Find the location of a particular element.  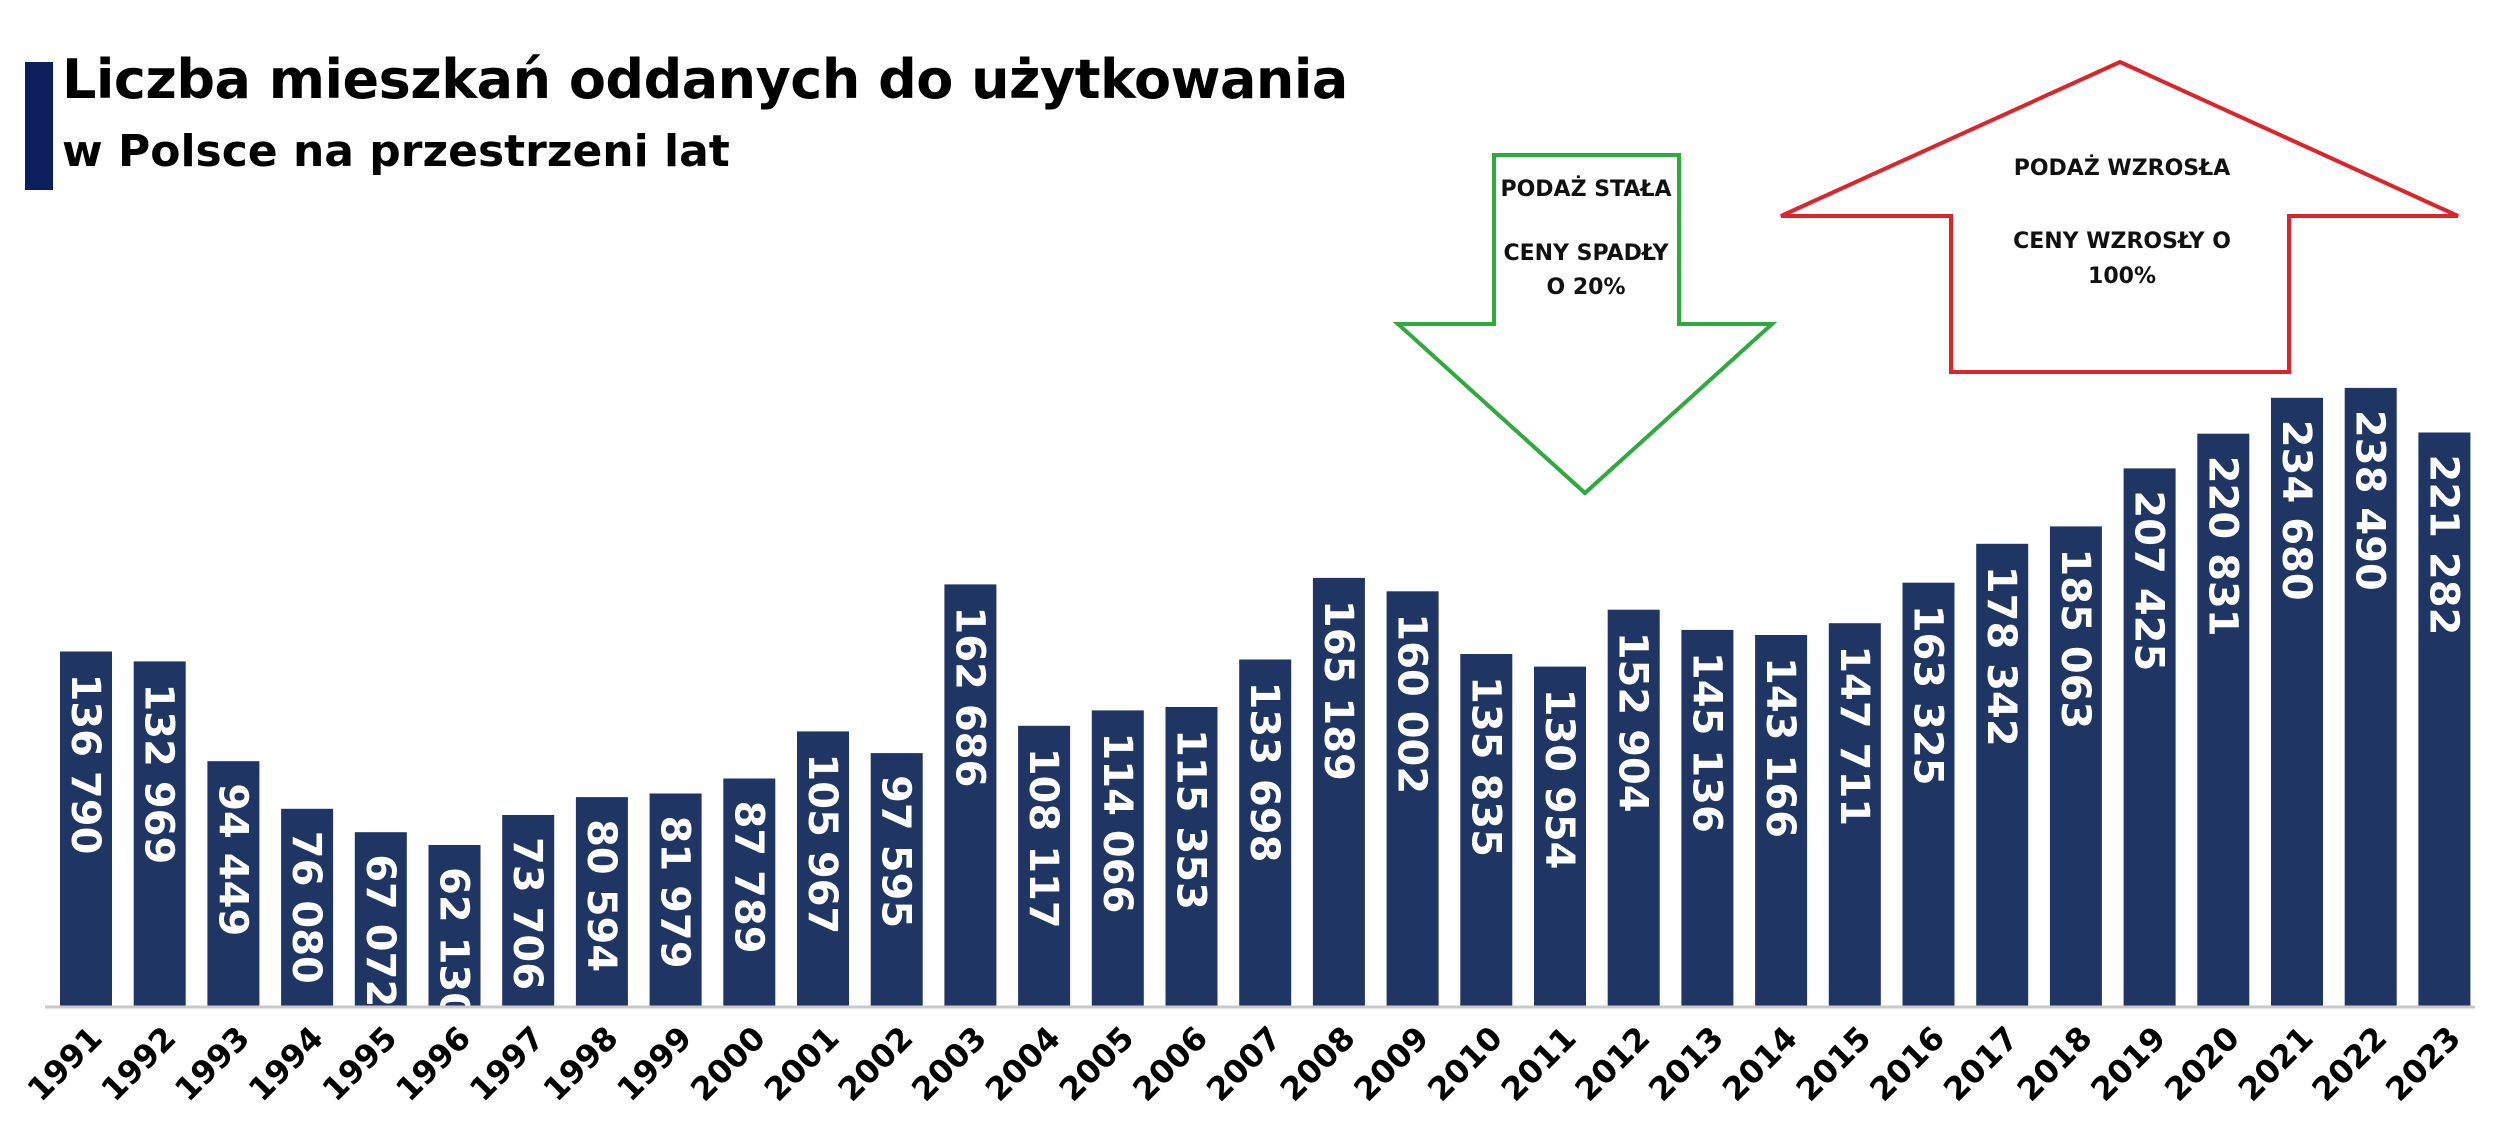

bar-1997 is located at coordinates (528, 910).